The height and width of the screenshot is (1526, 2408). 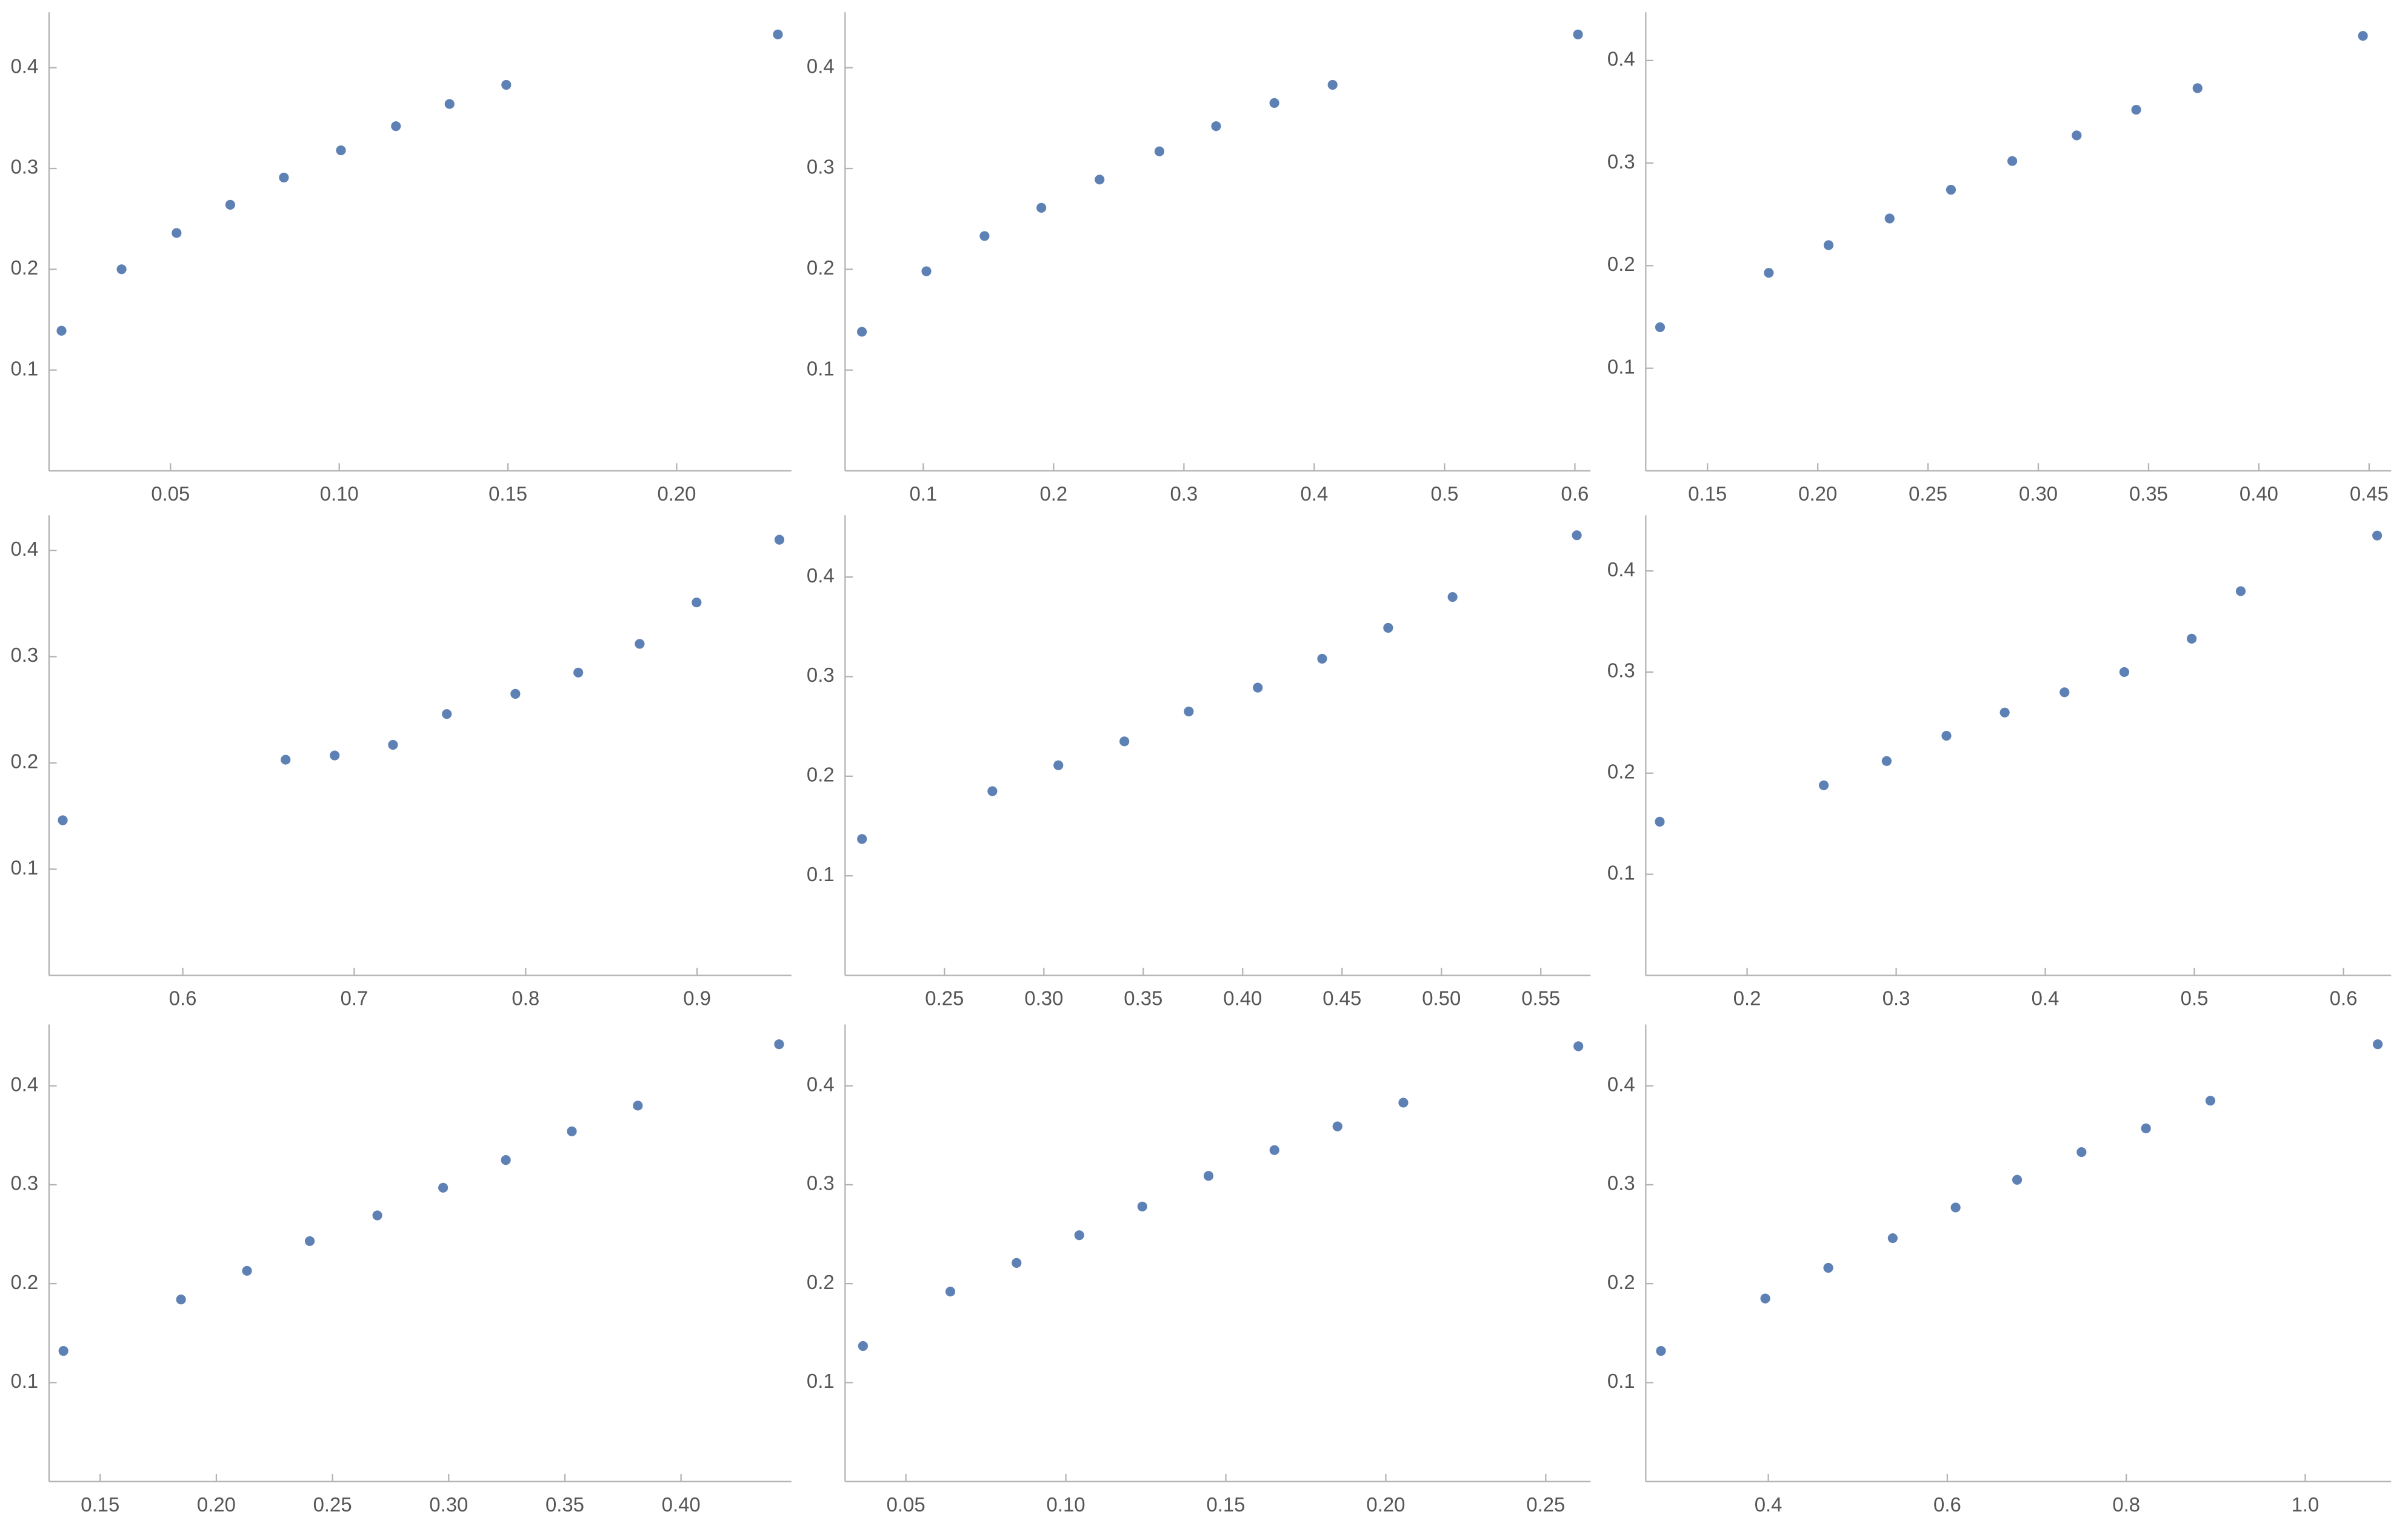 I want to click on x-tick-label: 0.05, so click(x=170, y=494).